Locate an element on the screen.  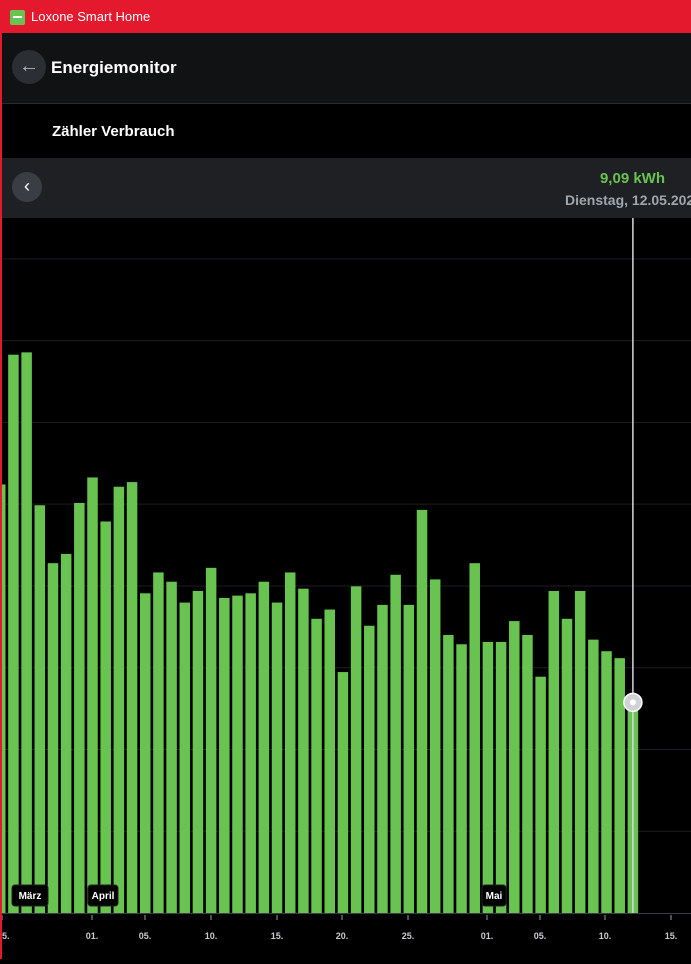
meter-subheader: Zähler Verbrauch is located at coordinates (346, 131).